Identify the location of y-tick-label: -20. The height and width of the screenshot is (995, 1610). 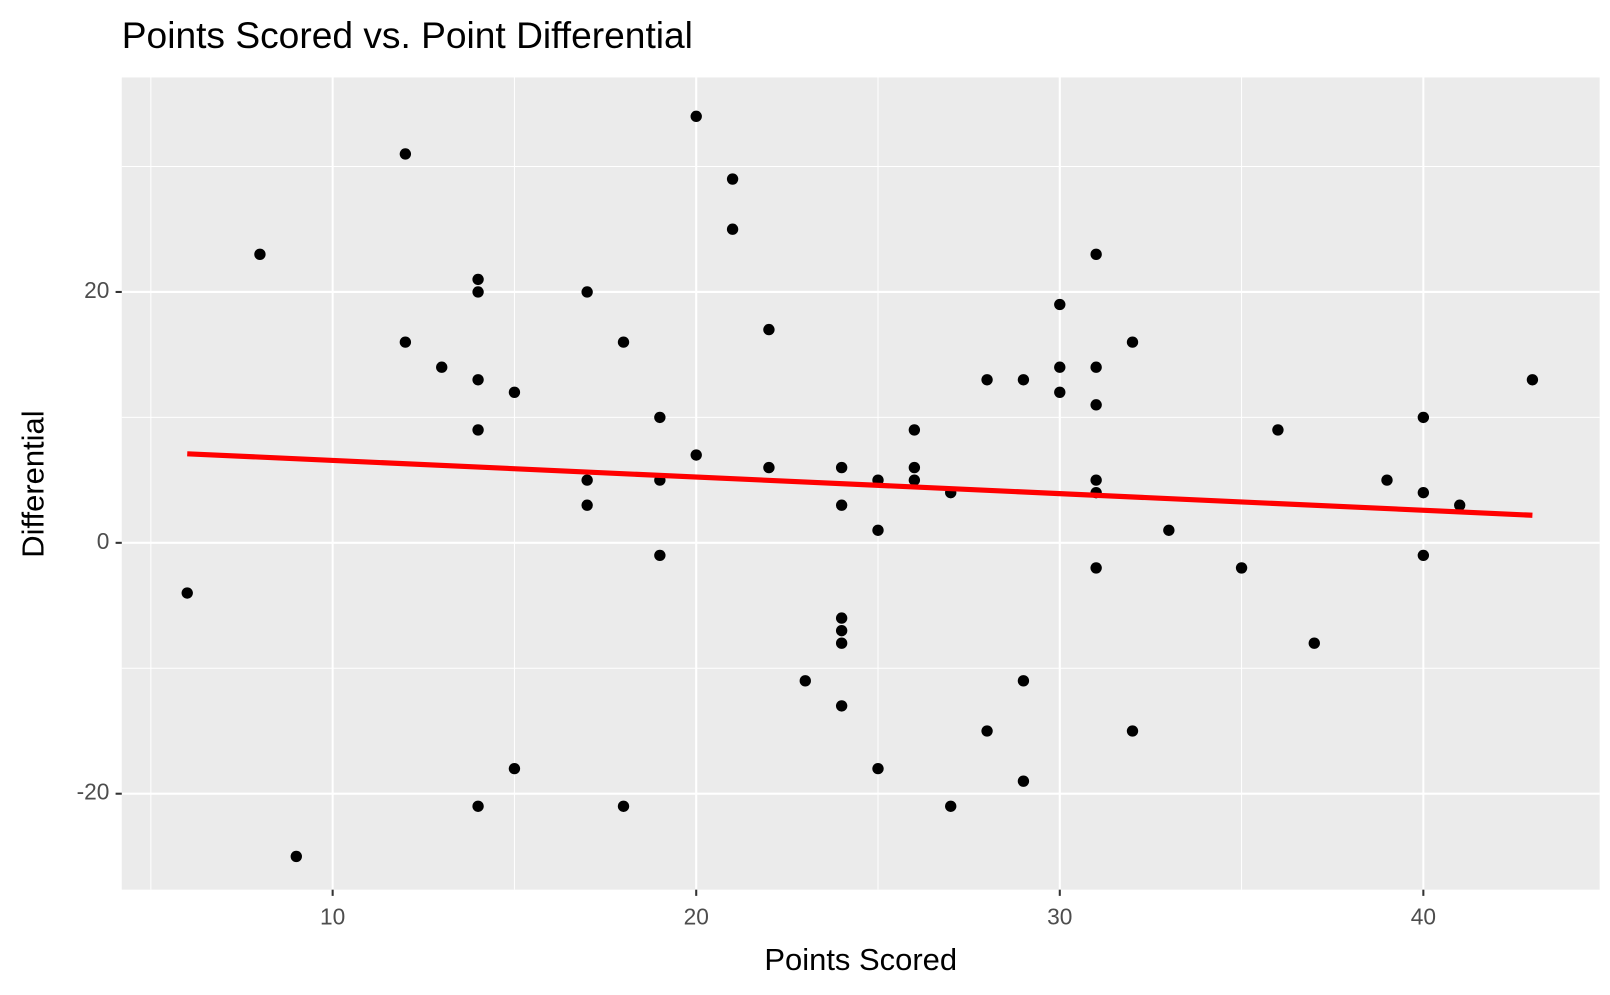
(93, 792).